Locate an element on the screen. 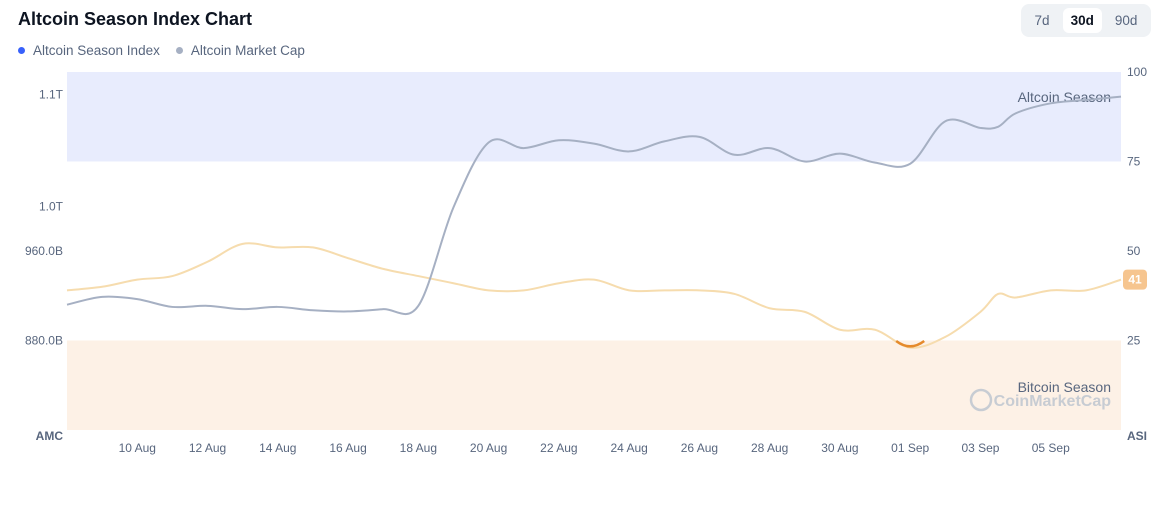 The image size is (1159, 505). x-tick-3: 16 Aug is located at coordinates (347, 448).